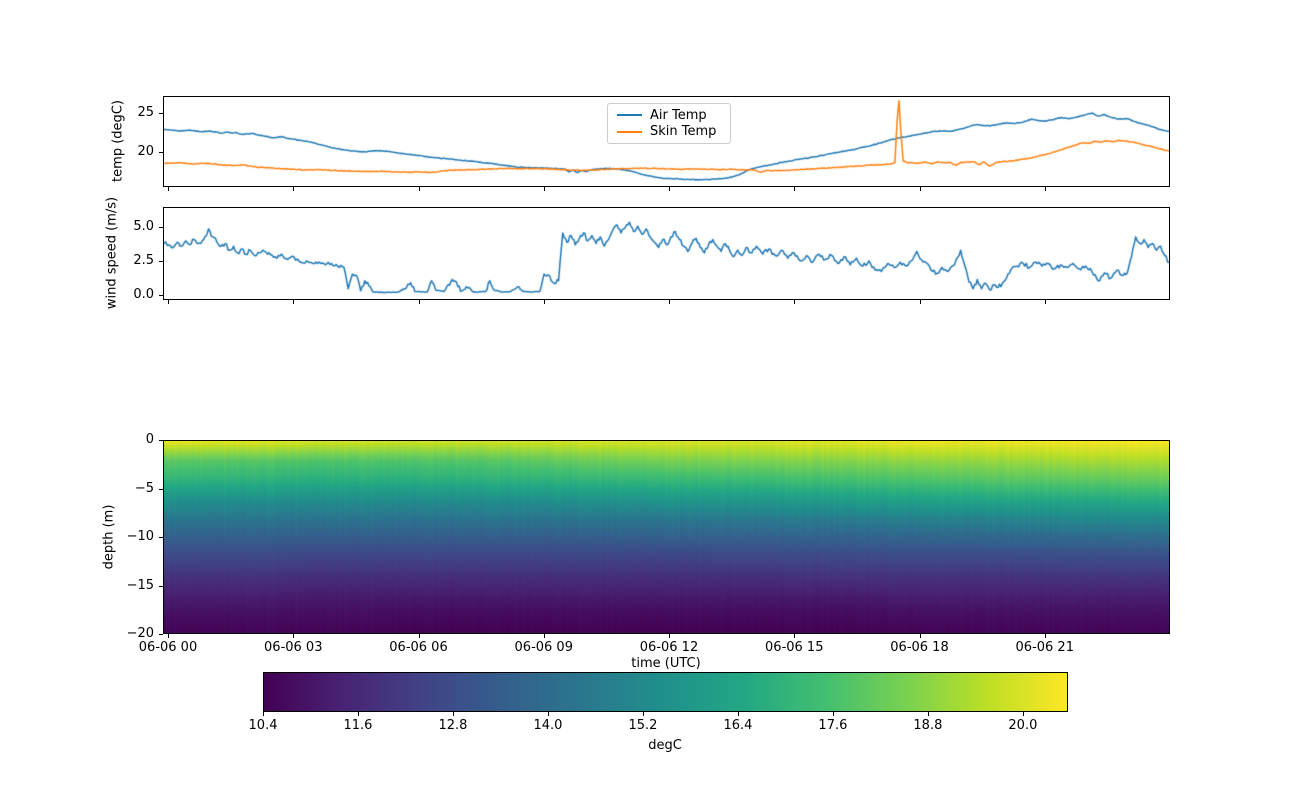  I want to click on colorbar-tick-label: 15.2, so click(643, 725).